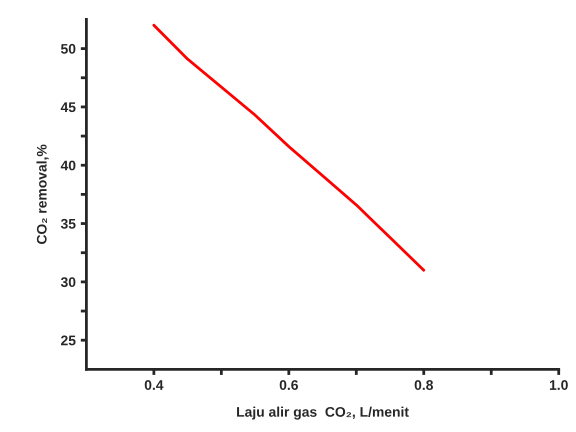 This screenshot has width=576, height=432. I want to click on x-axis-title: Laju alir gas CO₂, L/menit, so click(323, 413).